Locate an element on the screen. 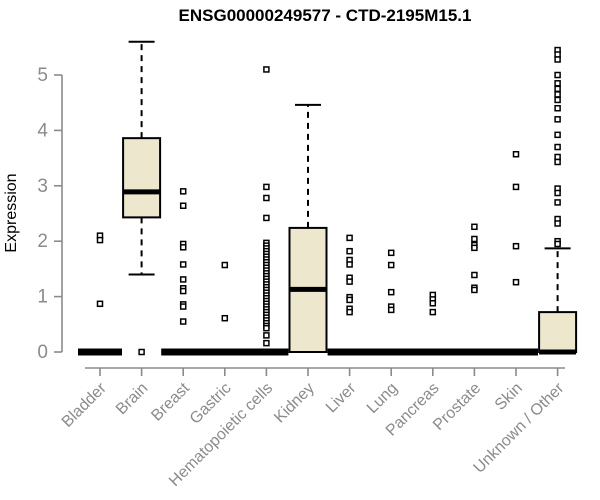 The width and height of the screenshot is (600, 500). boxplot-kidney is located at coordinates (308, 228).